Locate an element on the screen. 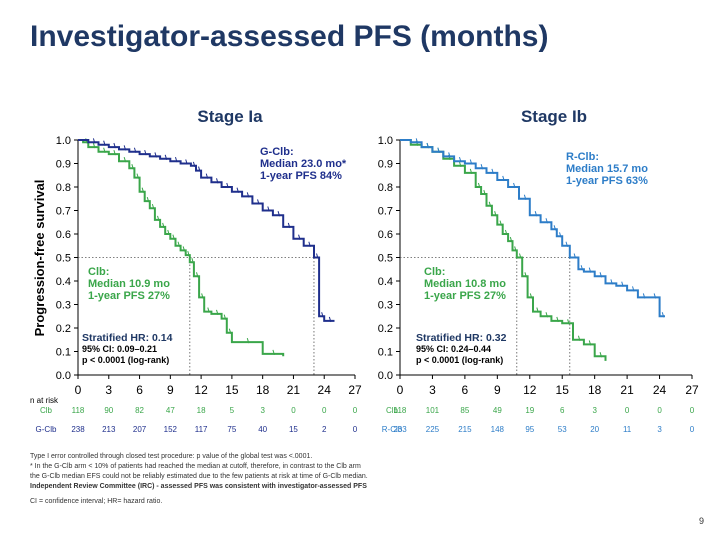 The image size is (720, 540). stage-ib-x-tick-label: 12 is located at coordinates (530, 390).